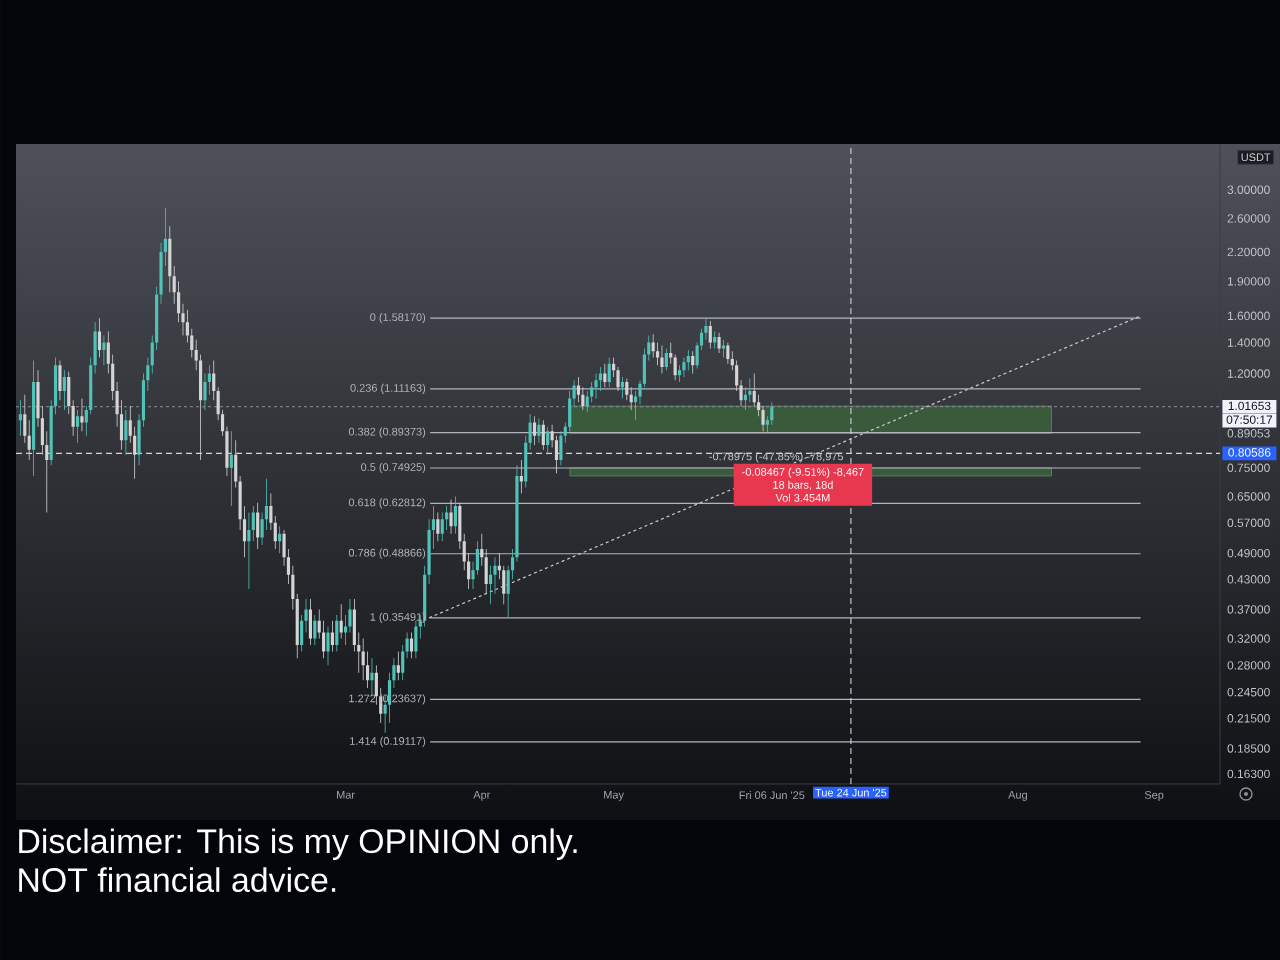  I want to click on text: Disclaimer: This is my OPINION only., so click(298, 844).